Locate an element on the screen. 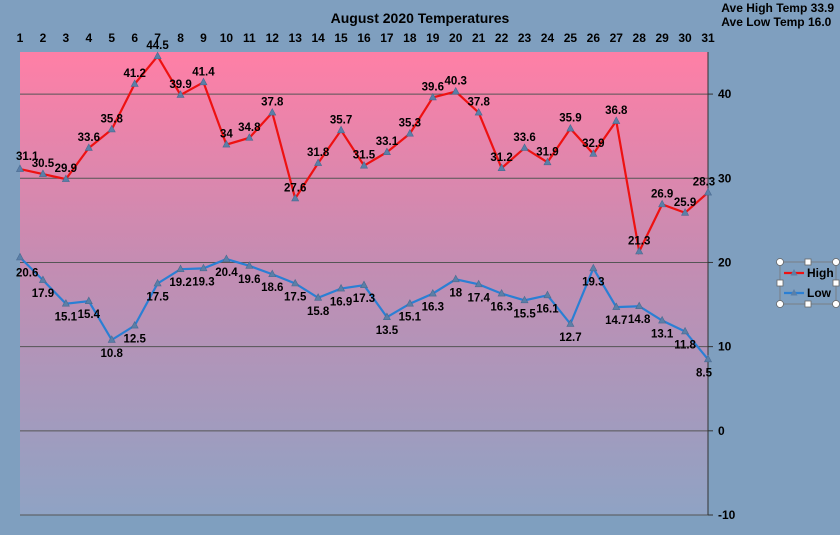 This screenshot has height=535, width=840. average-low-text: Ave Low Temp 16.0 is located at coordinates (776, 22).